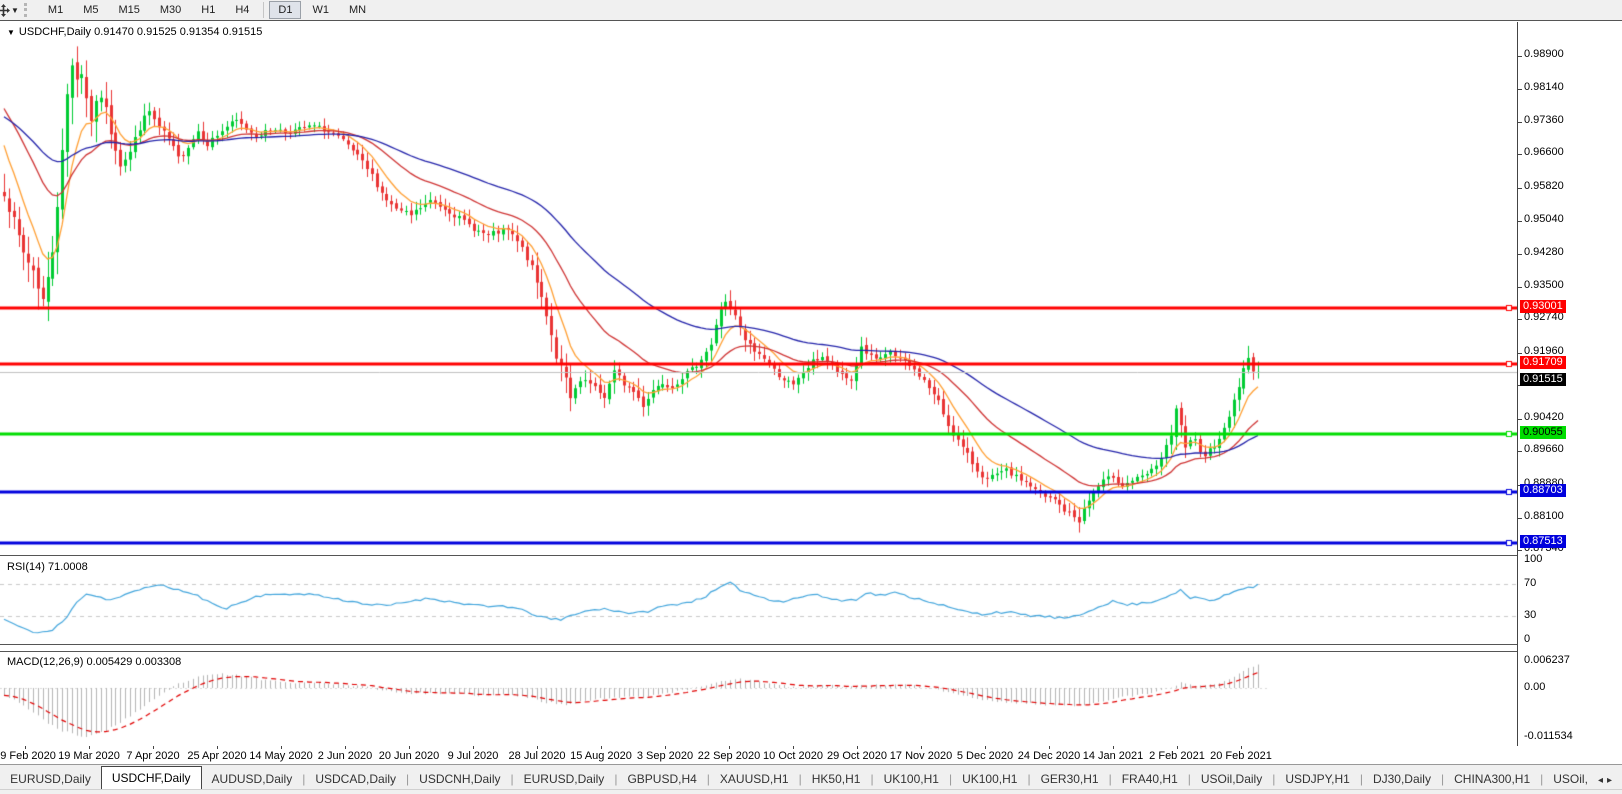  I want to click on tab-dj30-daily: DJ30,Daily, so click(1401, 779).